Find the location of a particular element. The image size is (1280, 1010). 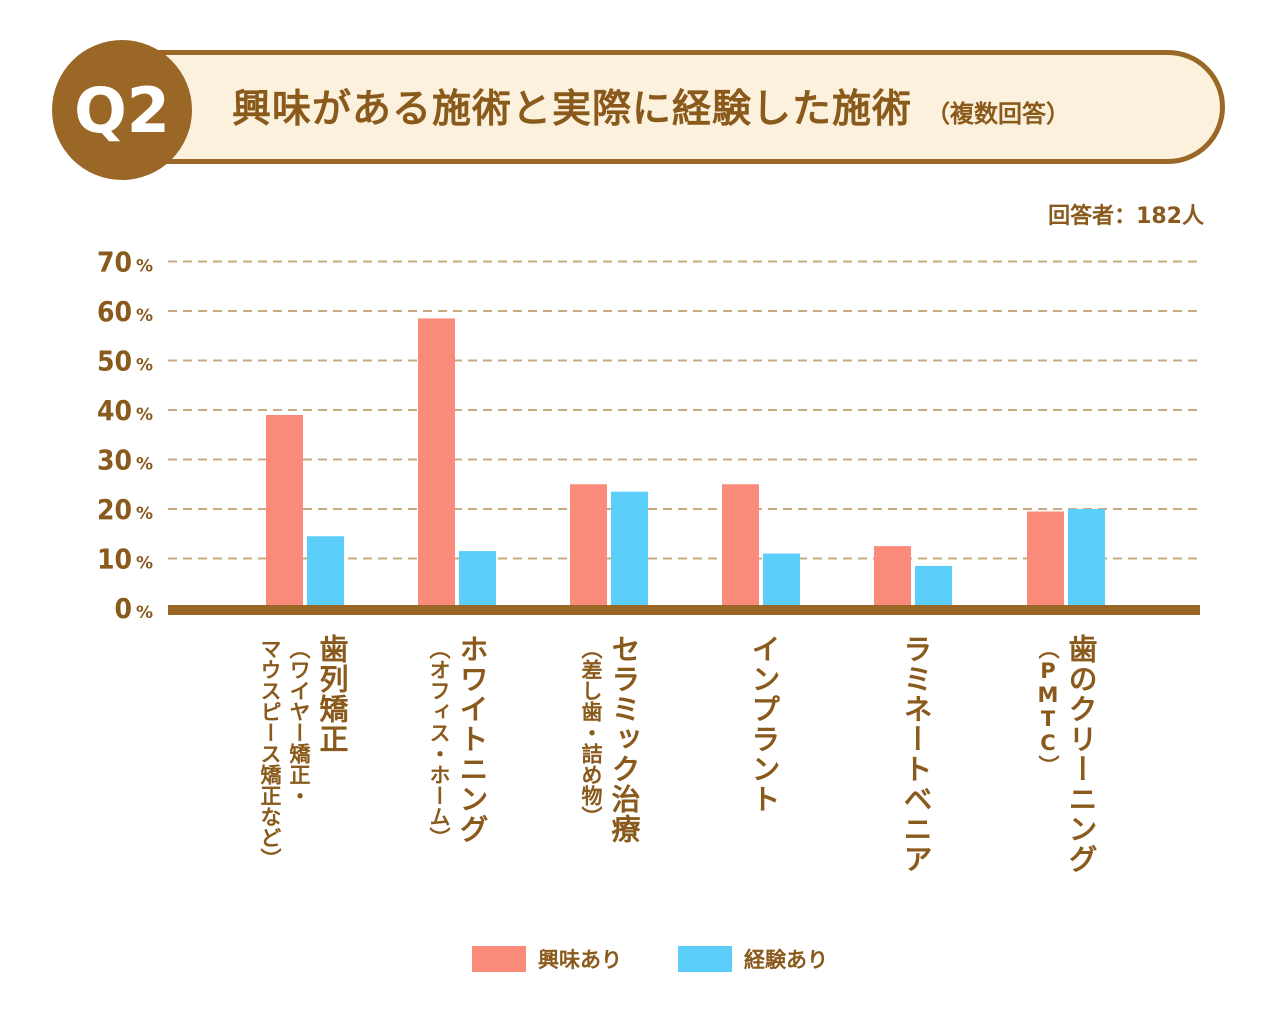

x-category-label: ラミネートベニア is located at coordinates (916, 754).